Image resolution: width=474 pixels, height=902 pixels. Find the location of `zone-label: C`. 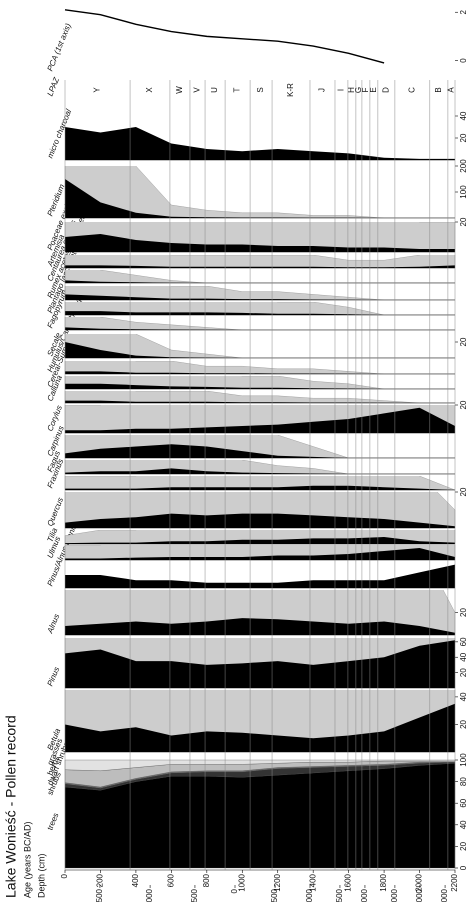

zone-label: C is located at coordinates (411, 90).